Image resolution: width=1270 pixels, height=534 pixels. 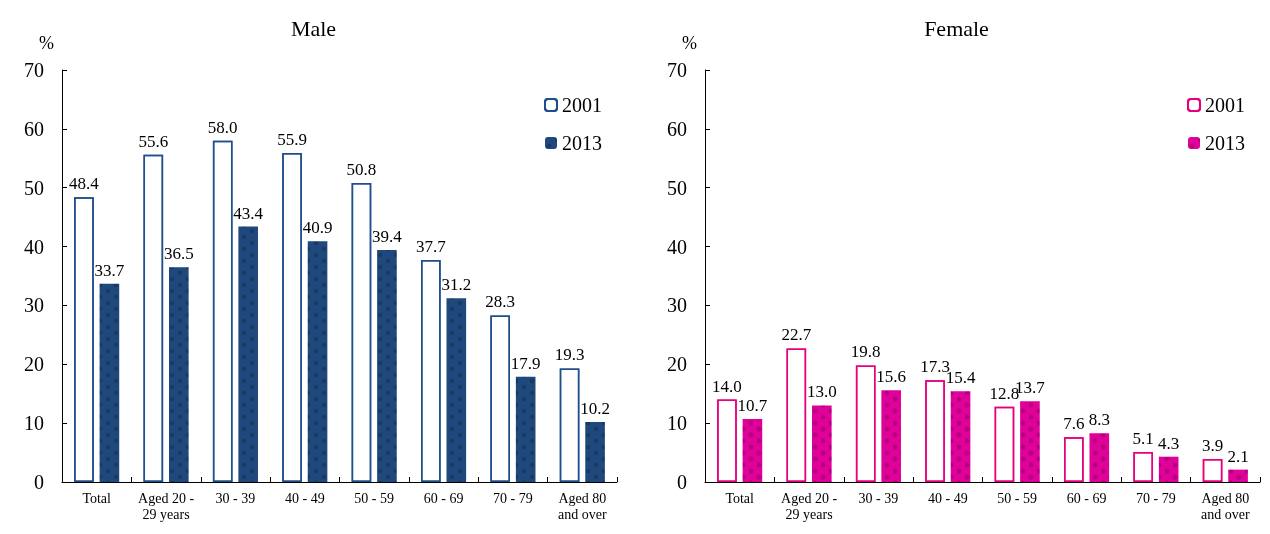 What do you see at coordinates (431, 247) in the screenshot?
I see `data-label: 37.7` at bounding box center [431, 247].